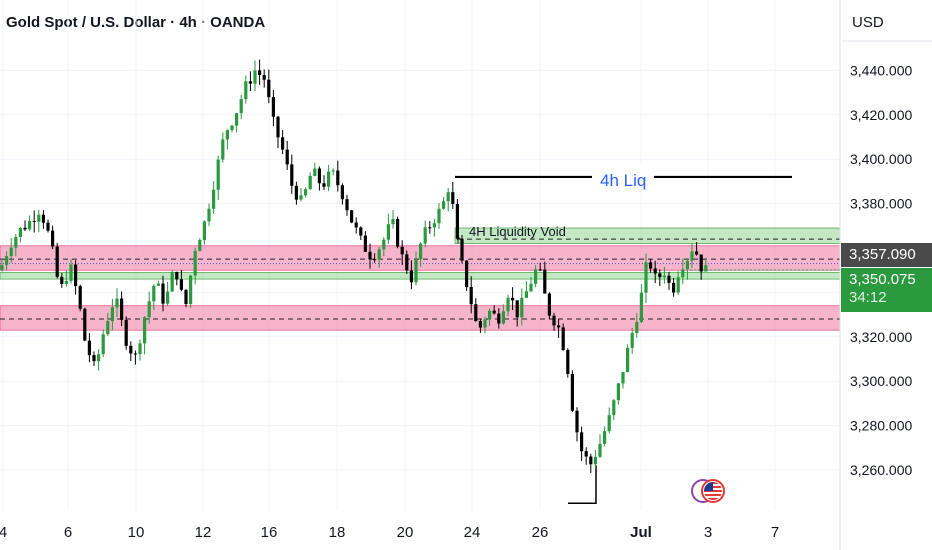 This screenshot has height=550, width=932. I want to click on date-tick-label: 10, so click(136, 532).